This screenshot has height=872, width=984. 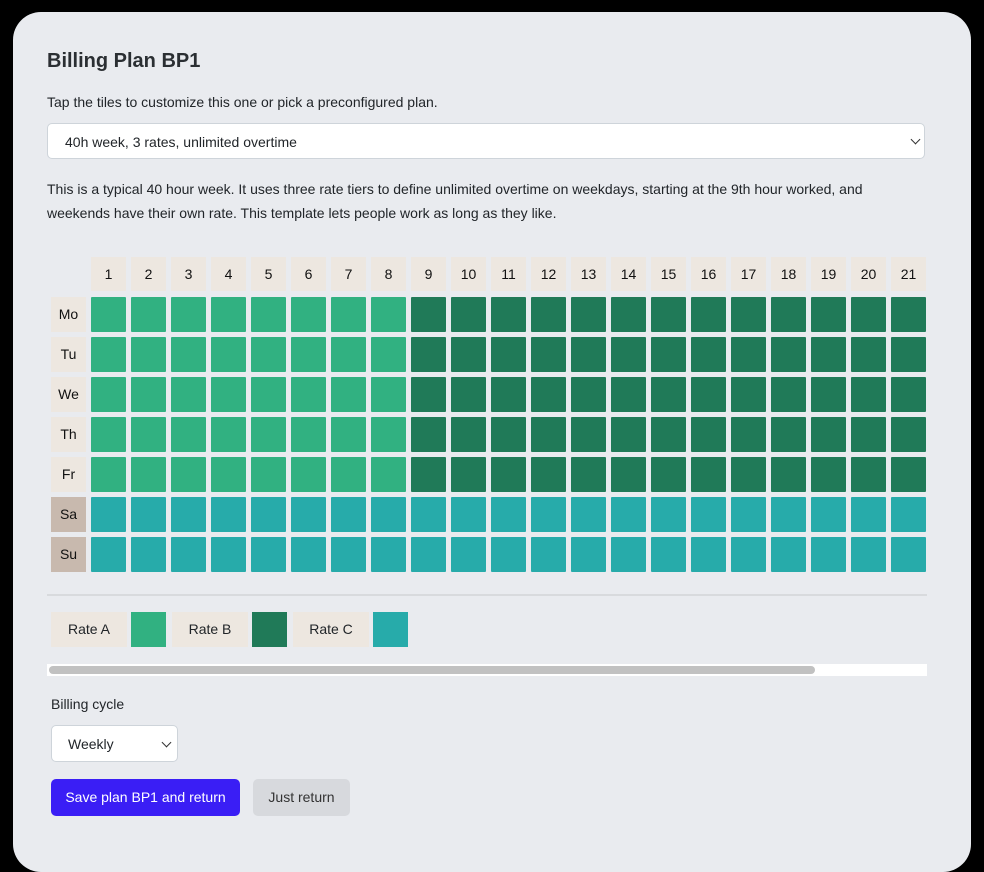 What do you see at coordinates (145, 797) in the screenshot?
I see `save-plan-button: Save plan BP1 and return` at bounding box center [145, 797].